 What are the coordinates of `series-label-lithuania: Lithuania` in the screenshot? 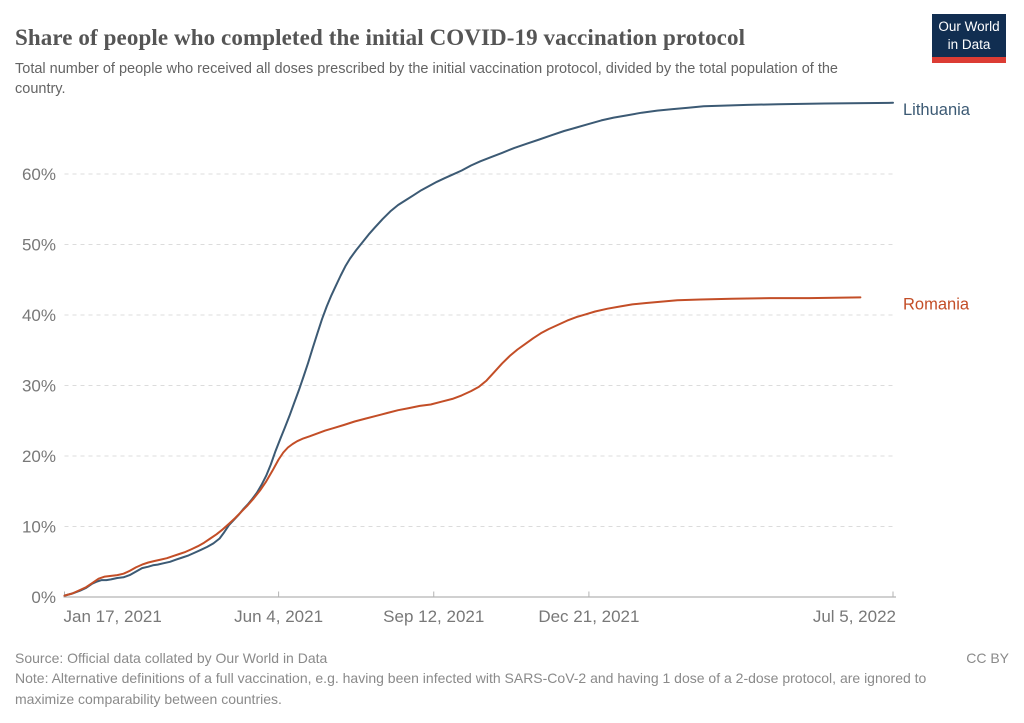 It's located at (937, 110).